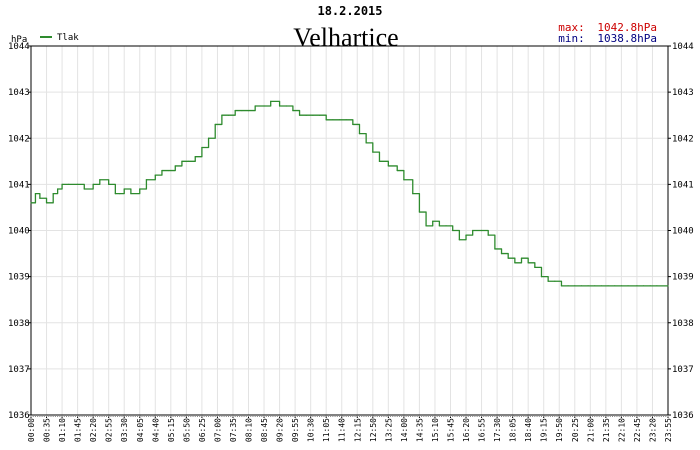 The height and width of the screenshot is (450, 700). I want to click on x-tick-label: 02:55, so click(109, 430).